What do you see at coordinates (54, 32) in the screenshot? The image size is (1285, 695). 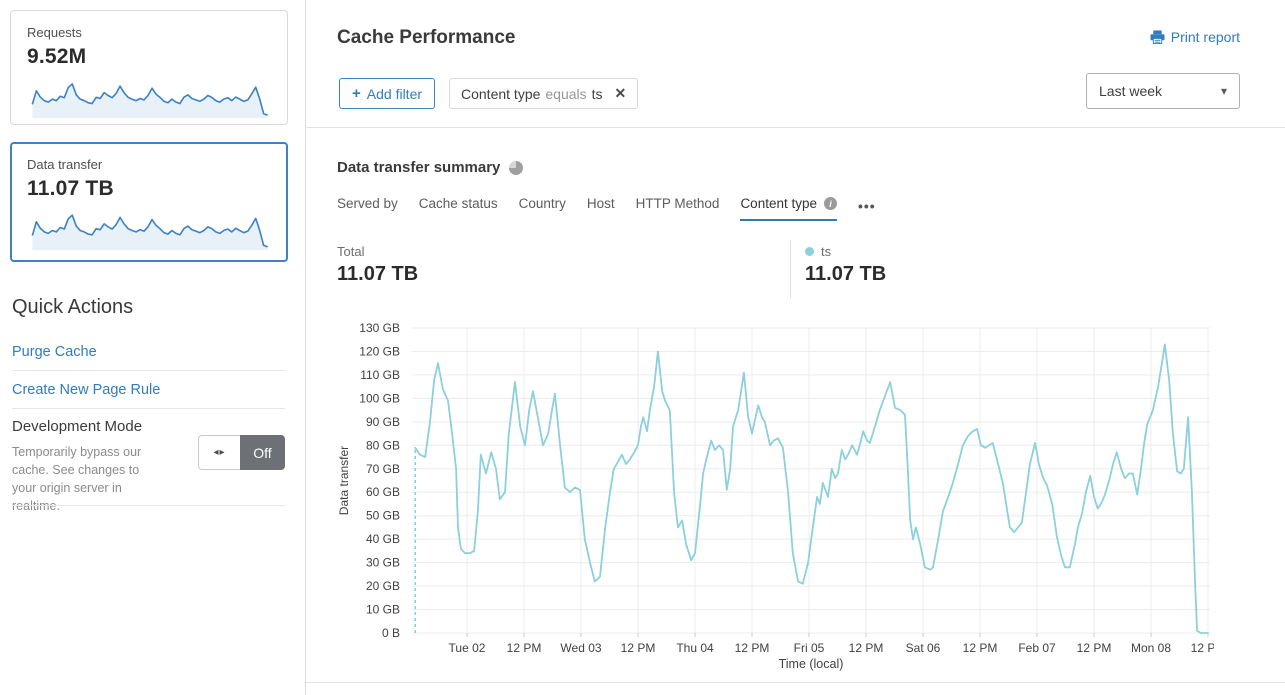 I see `requests-label: Requests` at bounding box center [54, 32].